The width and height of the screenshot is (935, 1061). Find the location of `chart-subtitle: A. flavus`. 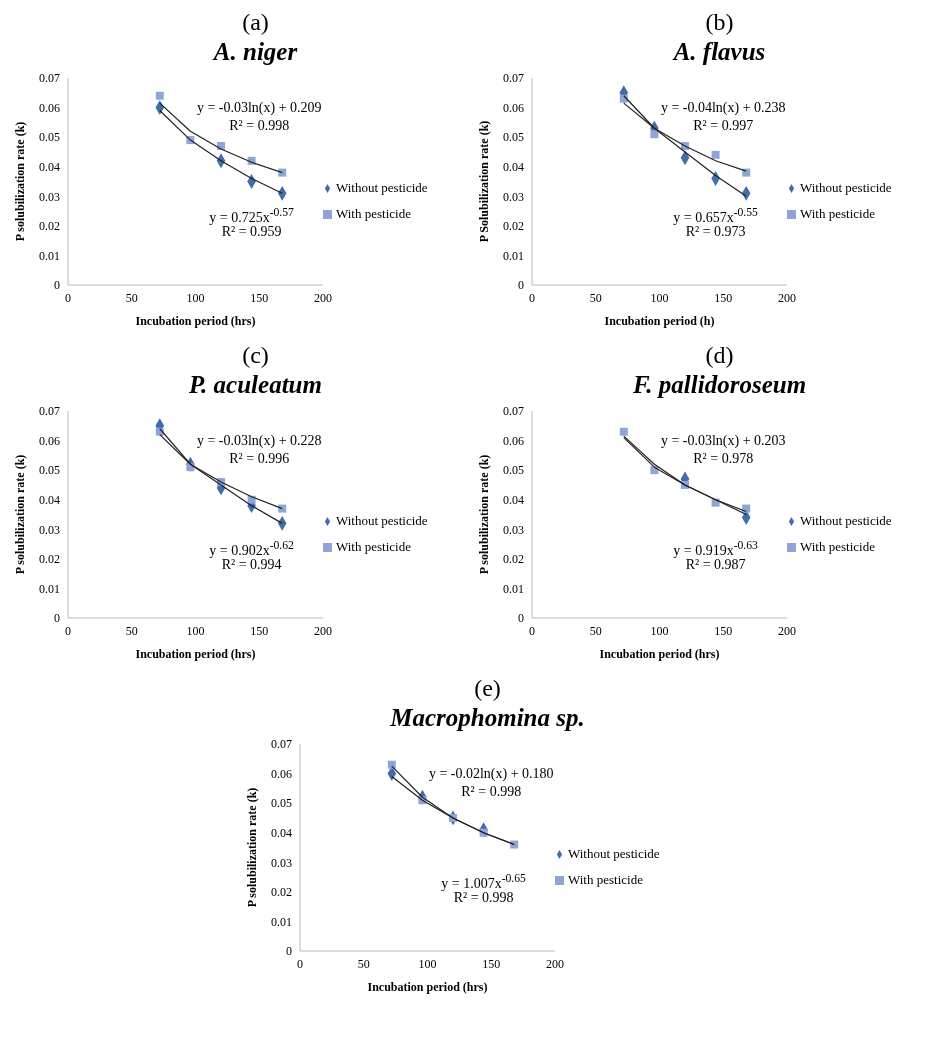

chart-subtitle: A. flavus is located at coordinates (719, 52).